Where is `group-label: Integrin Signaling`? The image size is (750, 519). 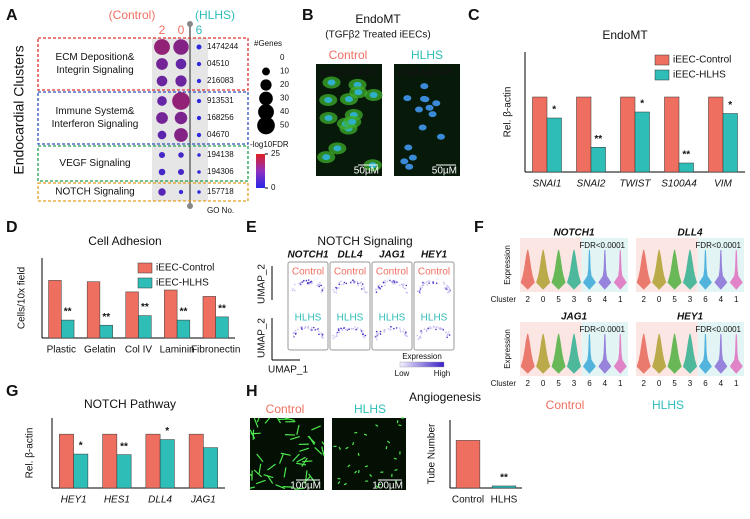 group-label: Integrin Signaling is located at coordinates (94, 70).